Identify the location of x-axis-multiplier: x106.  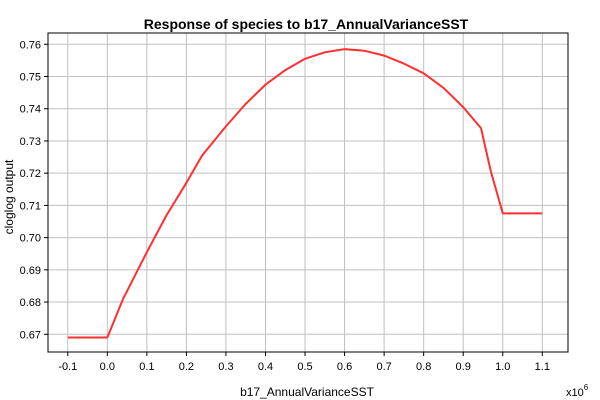
(577, 391).